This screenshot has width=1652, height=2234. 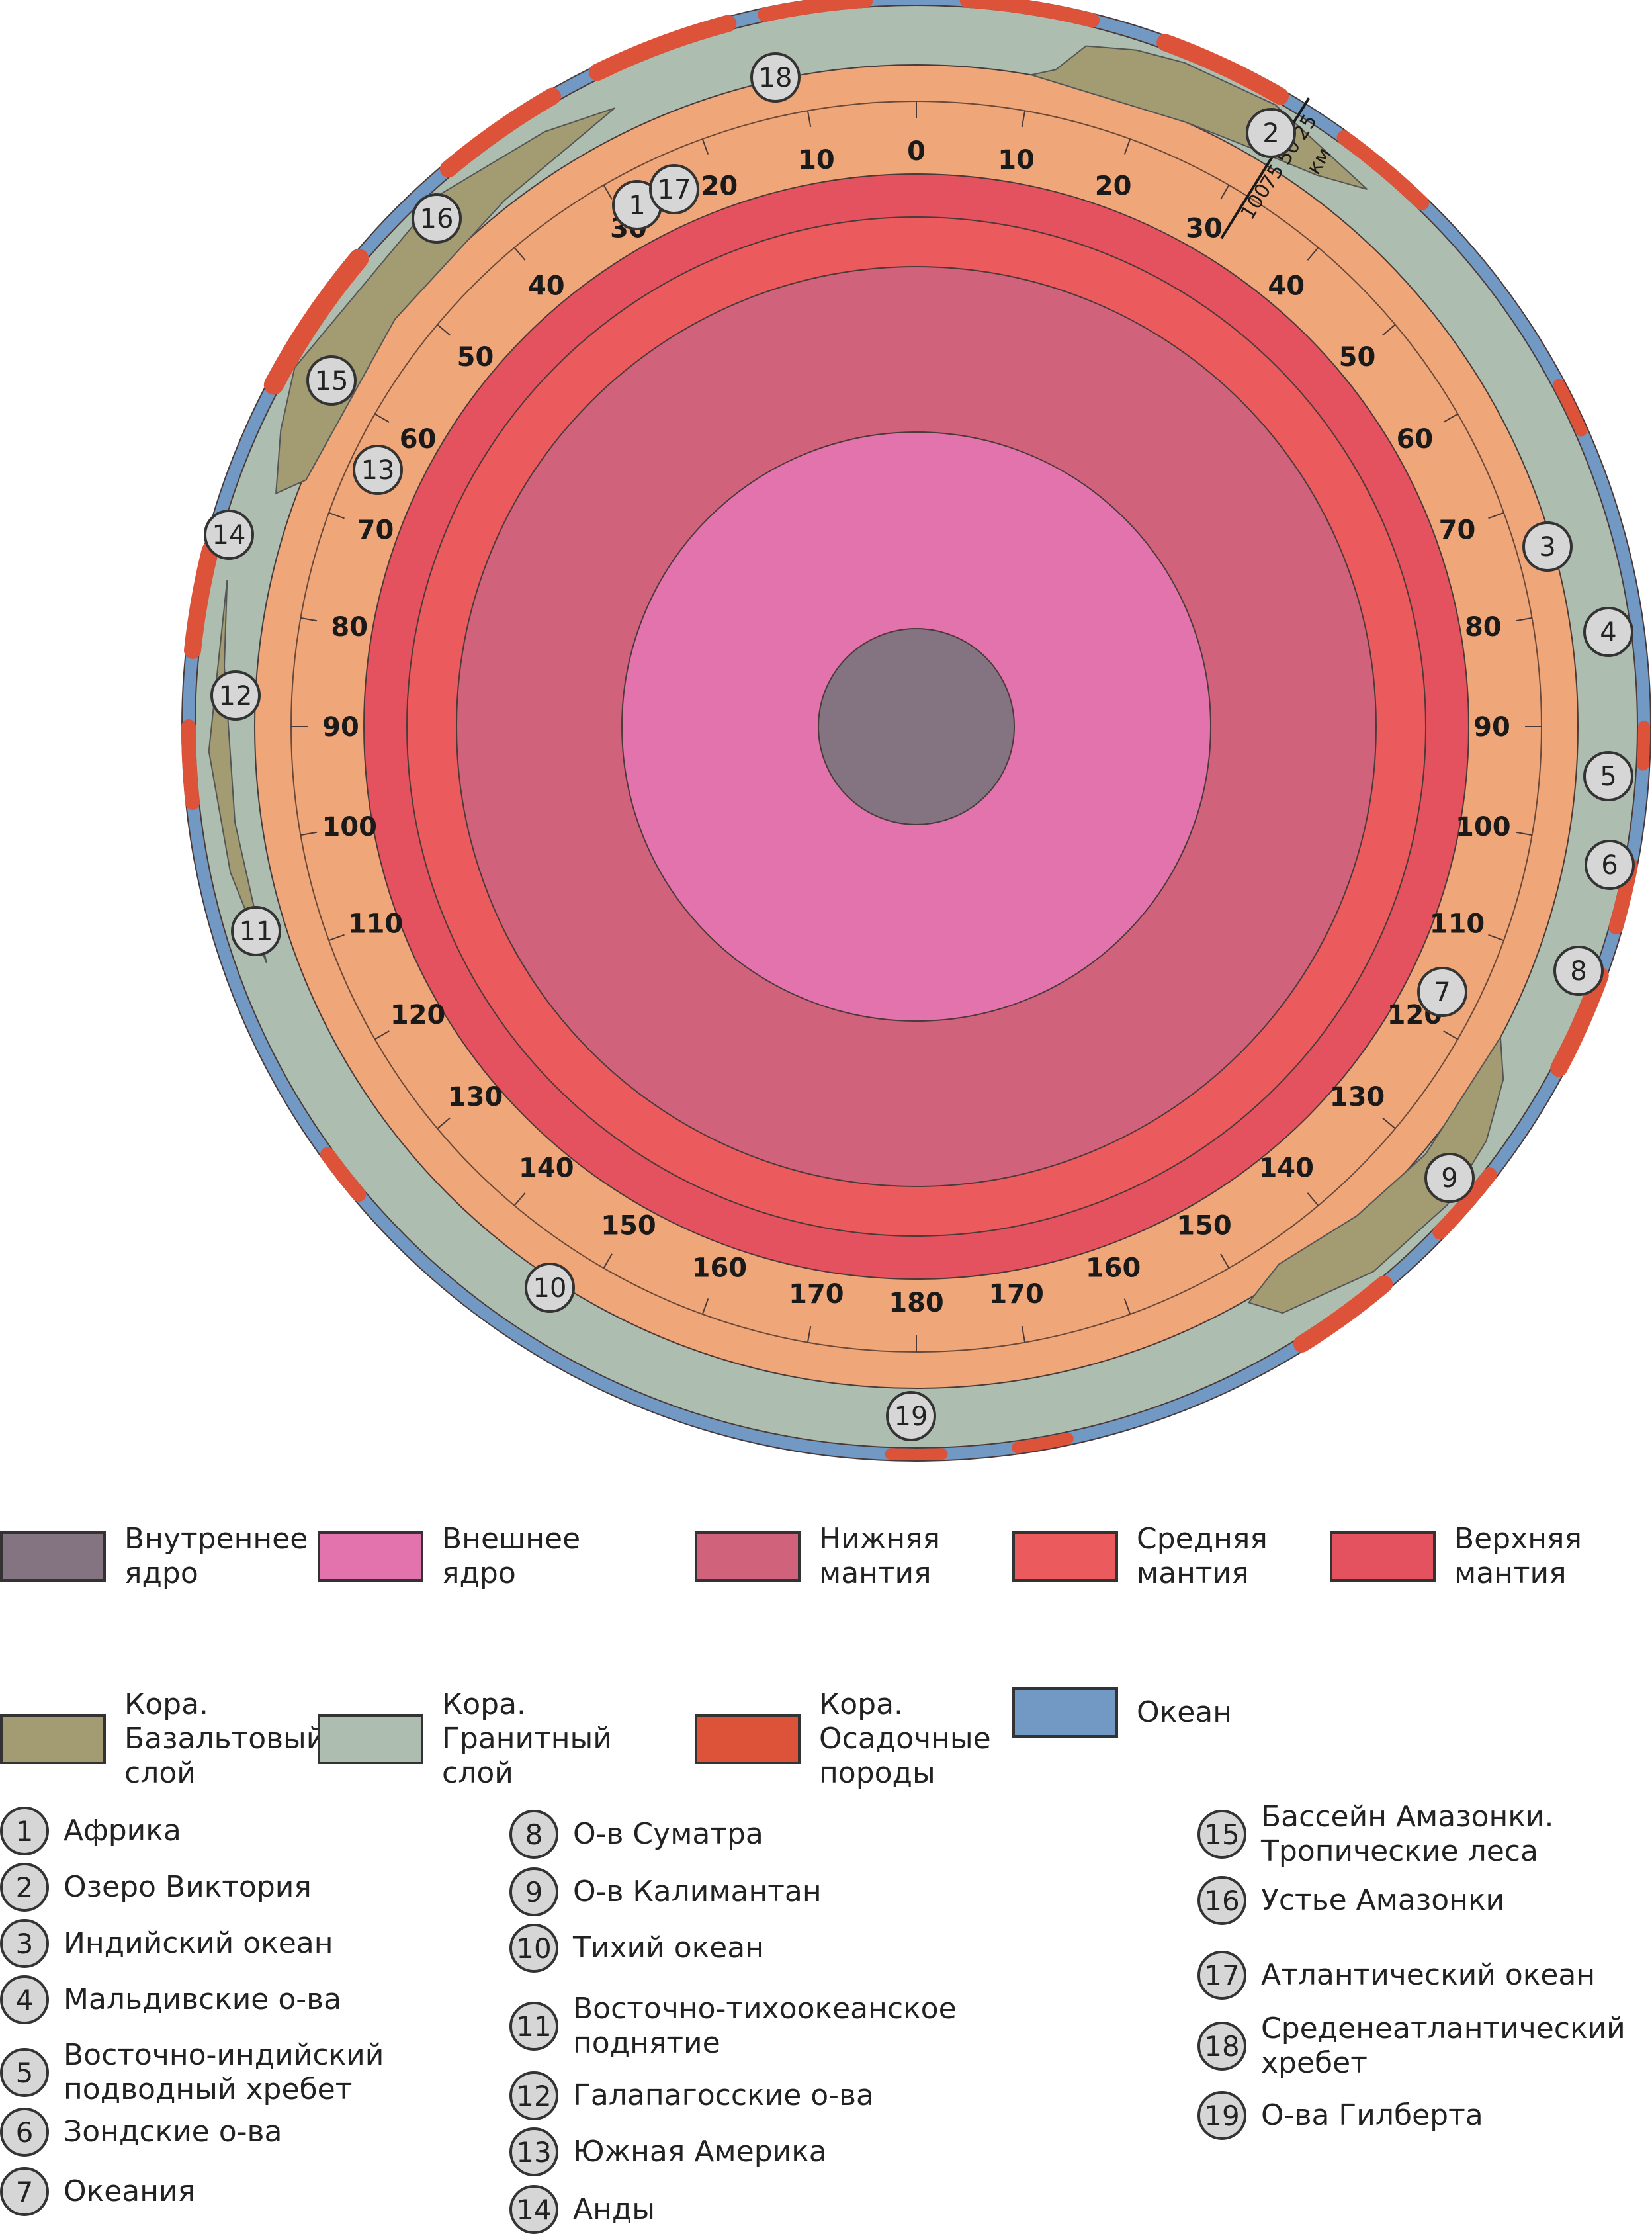 What do you see at coordinates (437, 218) in the screenshot?
I see `location-marker-16: 16` at bounding box center [437, 218].